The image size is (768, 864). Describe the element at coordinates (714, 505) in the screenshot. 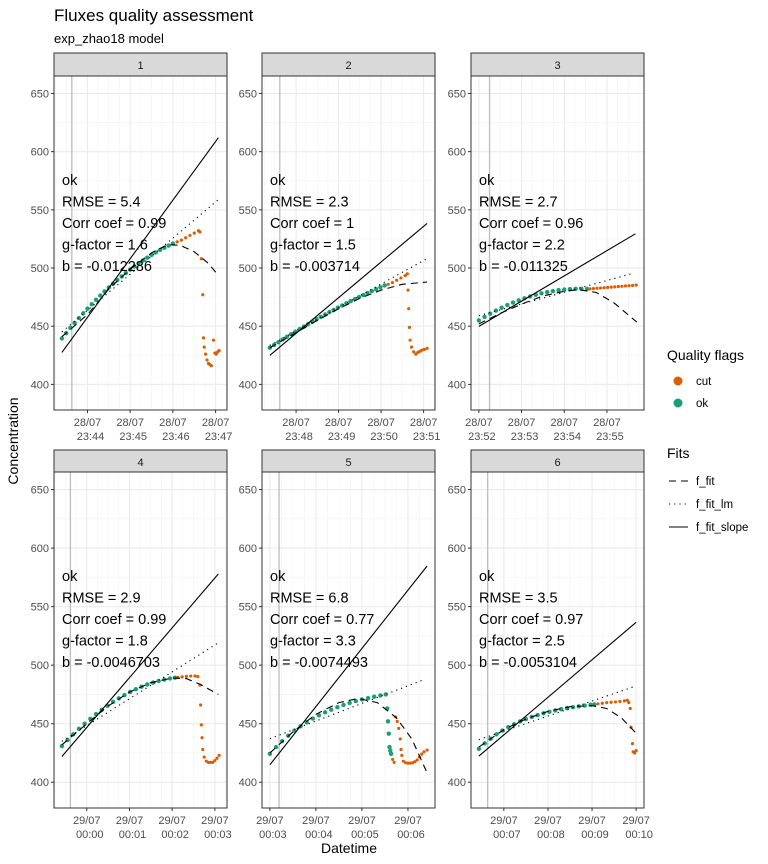

I see `legend-label-f_fit_lm: f_fit_lm` at that location.